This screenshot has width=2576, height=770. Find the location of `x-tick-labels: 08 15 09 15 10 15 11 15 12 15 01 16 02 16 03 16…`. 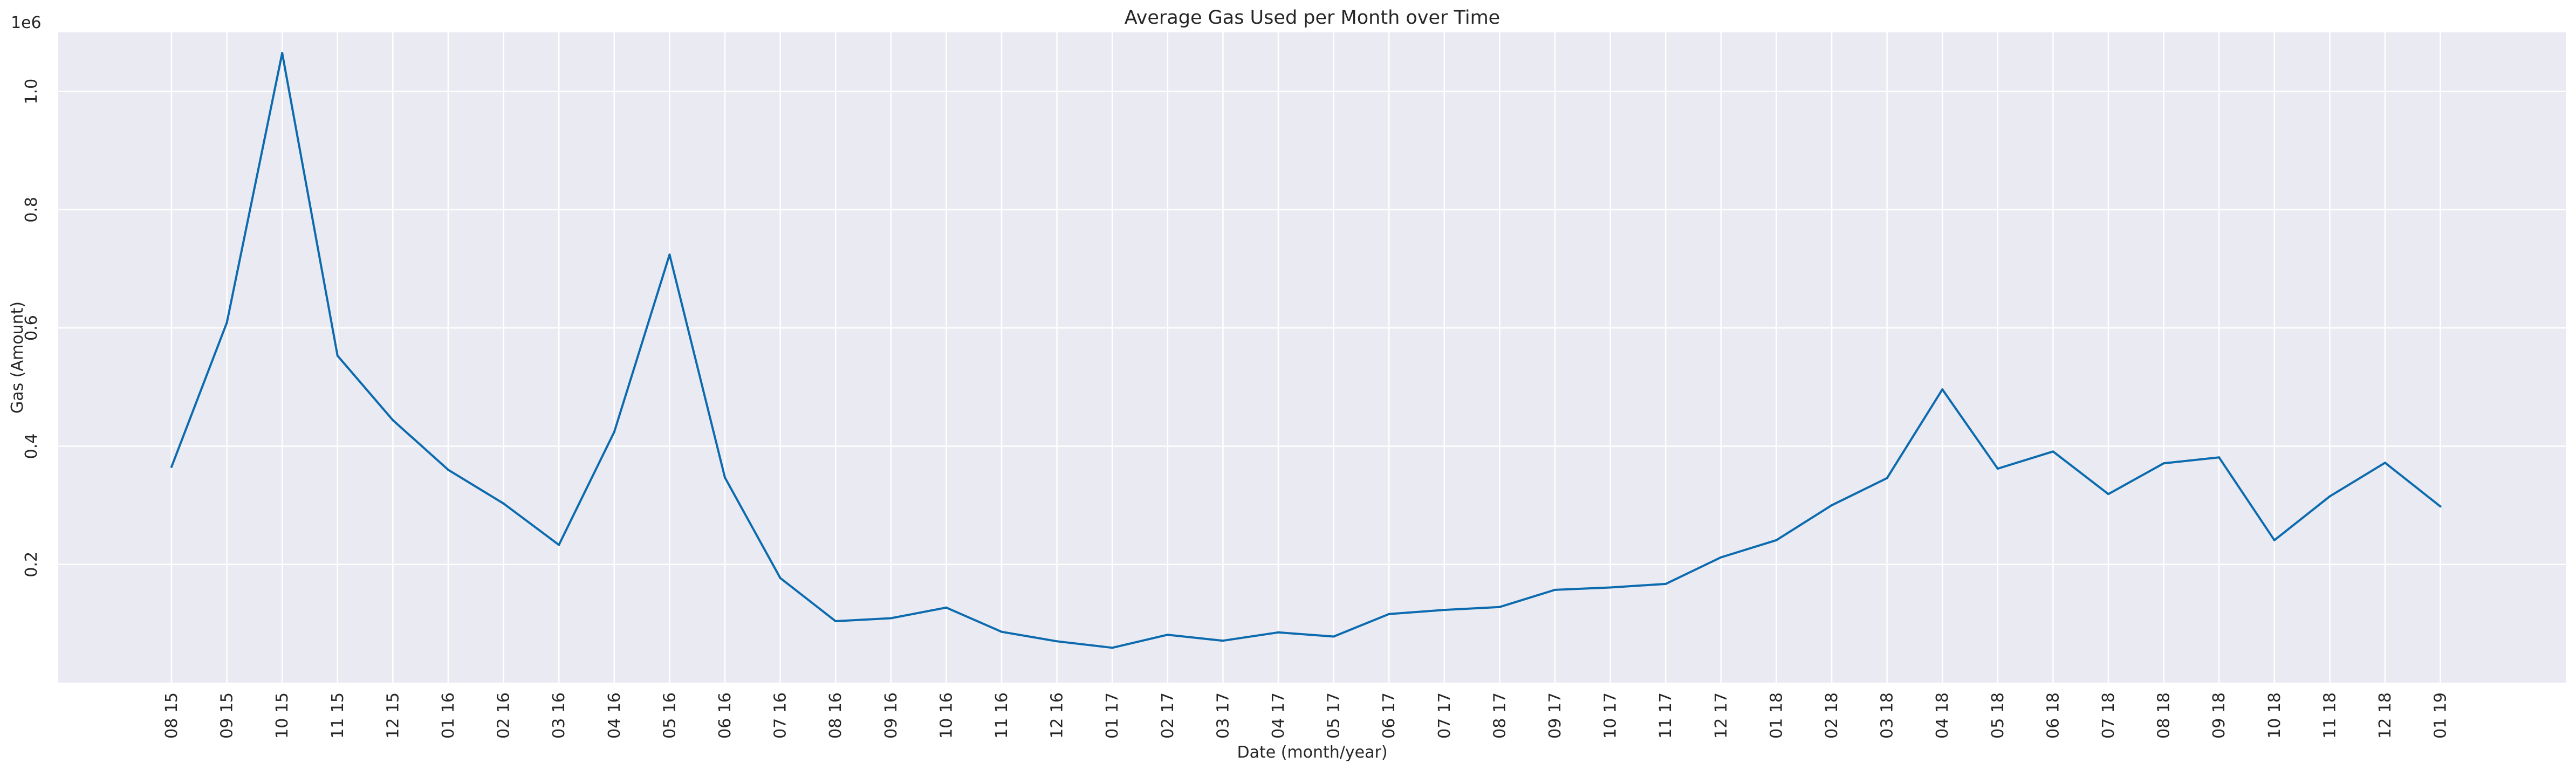

x-tick-labels: 08 15 09 15 10 15 11 15 12 15 01 16 02 16 03 16… is located at coordinates (1306, 715).